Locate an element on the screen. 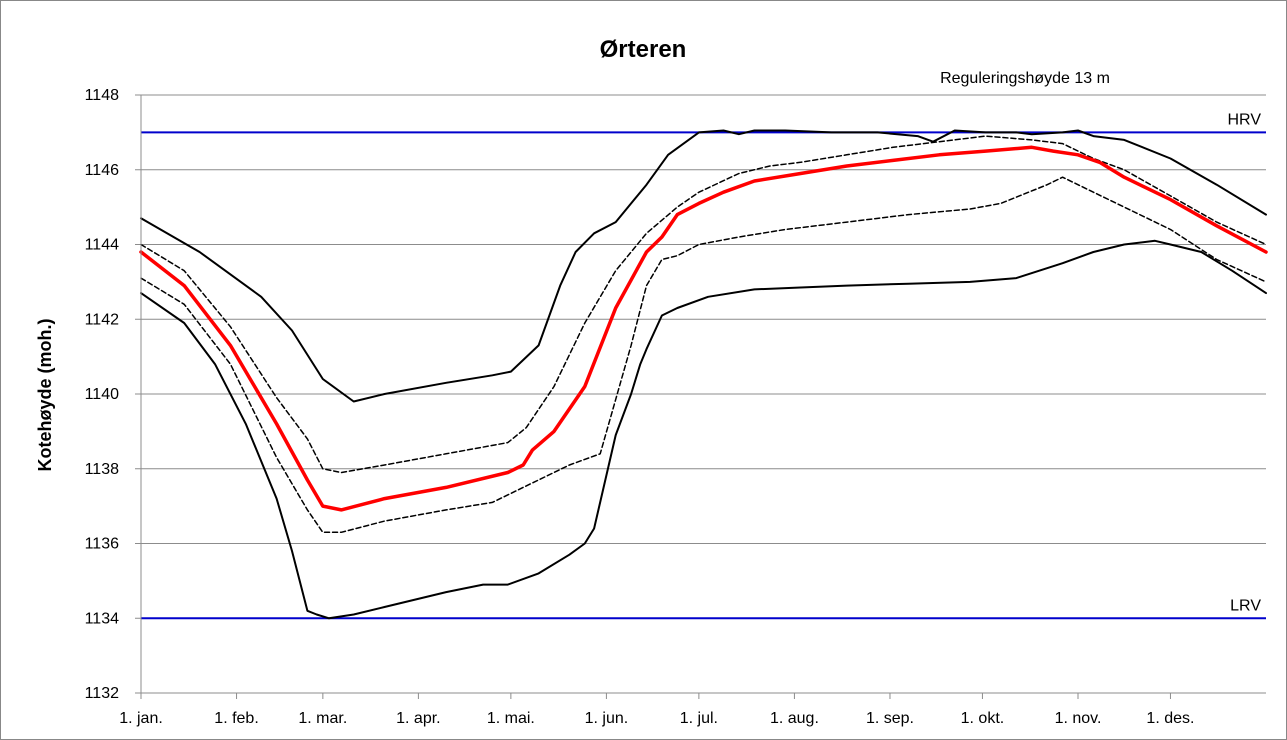 This screenshot has height=740, width=1287. x-tick-label: 1. jul. is located at coordinates (699, 718).